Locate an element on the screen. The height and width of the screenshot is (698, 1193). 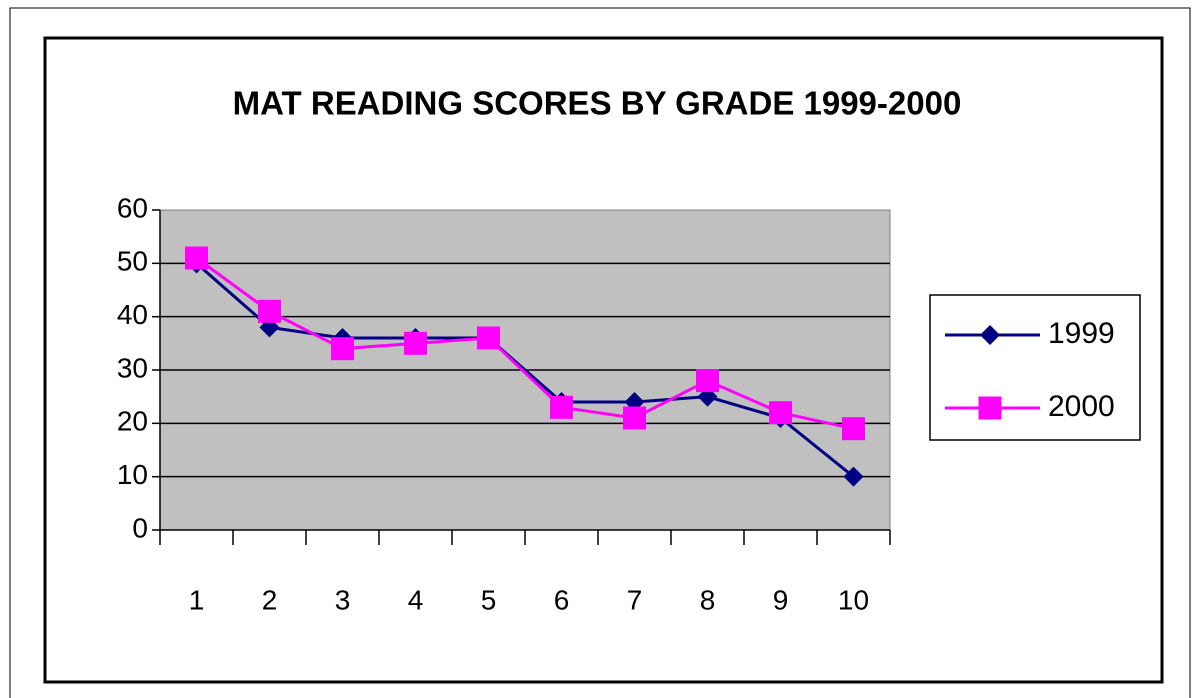
x-tick-label: 10 is located at coordinates (853, 599).